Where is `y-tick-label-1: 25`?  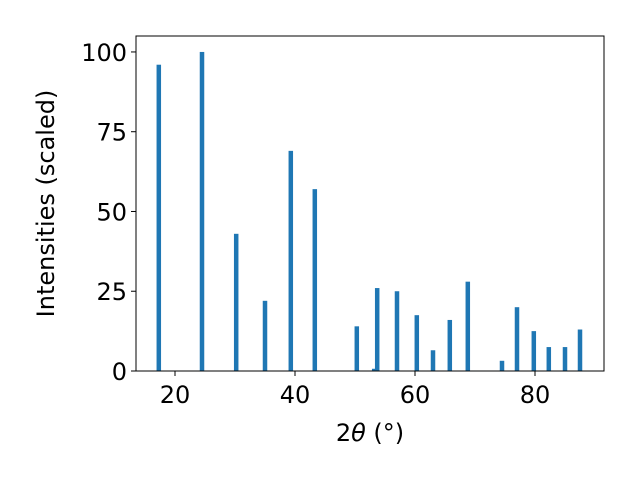
y-tick-label-1: 25 is located at coordinates (111, 292).